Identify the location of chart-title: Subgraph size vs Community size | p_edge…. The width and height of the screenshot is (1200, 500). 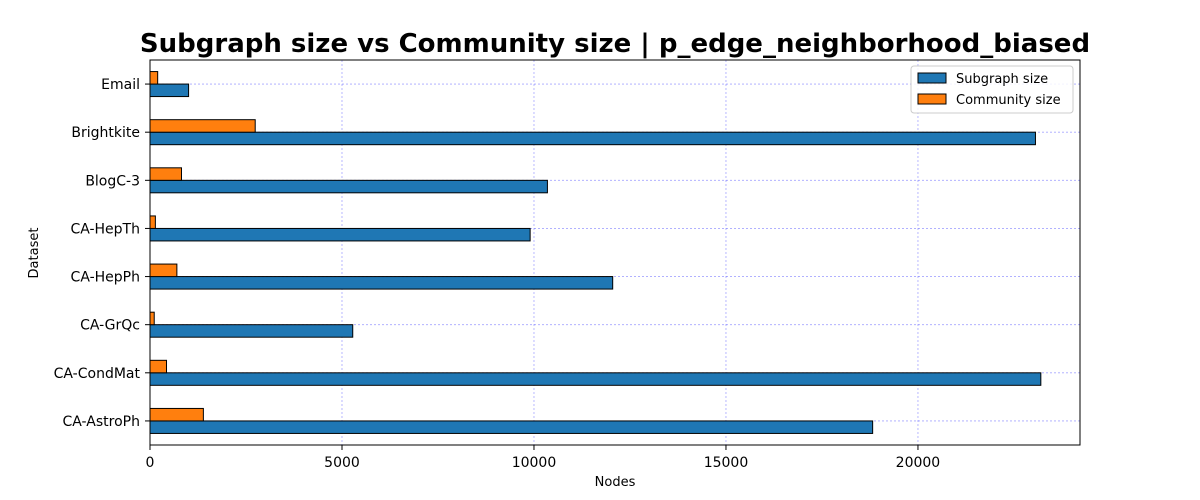
(615, 44).